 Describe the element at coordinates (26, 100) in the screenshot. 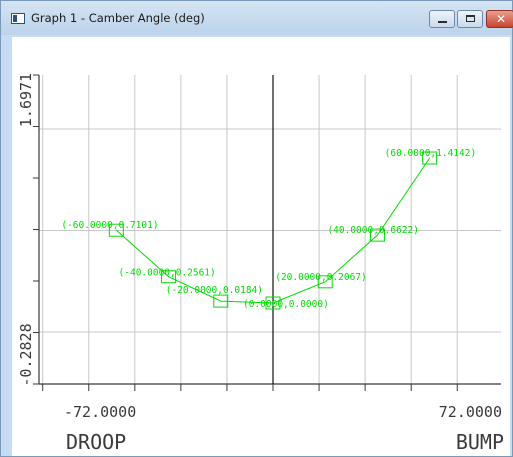

I see `y-max-tick-label: 1.6971` at that location.